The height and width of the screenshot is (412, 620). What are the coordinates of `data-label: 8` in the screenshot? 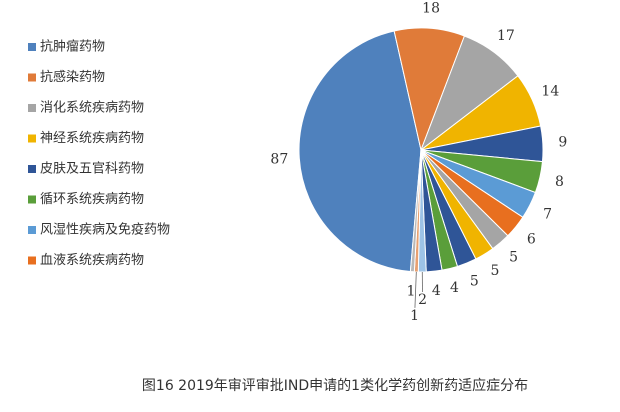 It's located at (559, 182).